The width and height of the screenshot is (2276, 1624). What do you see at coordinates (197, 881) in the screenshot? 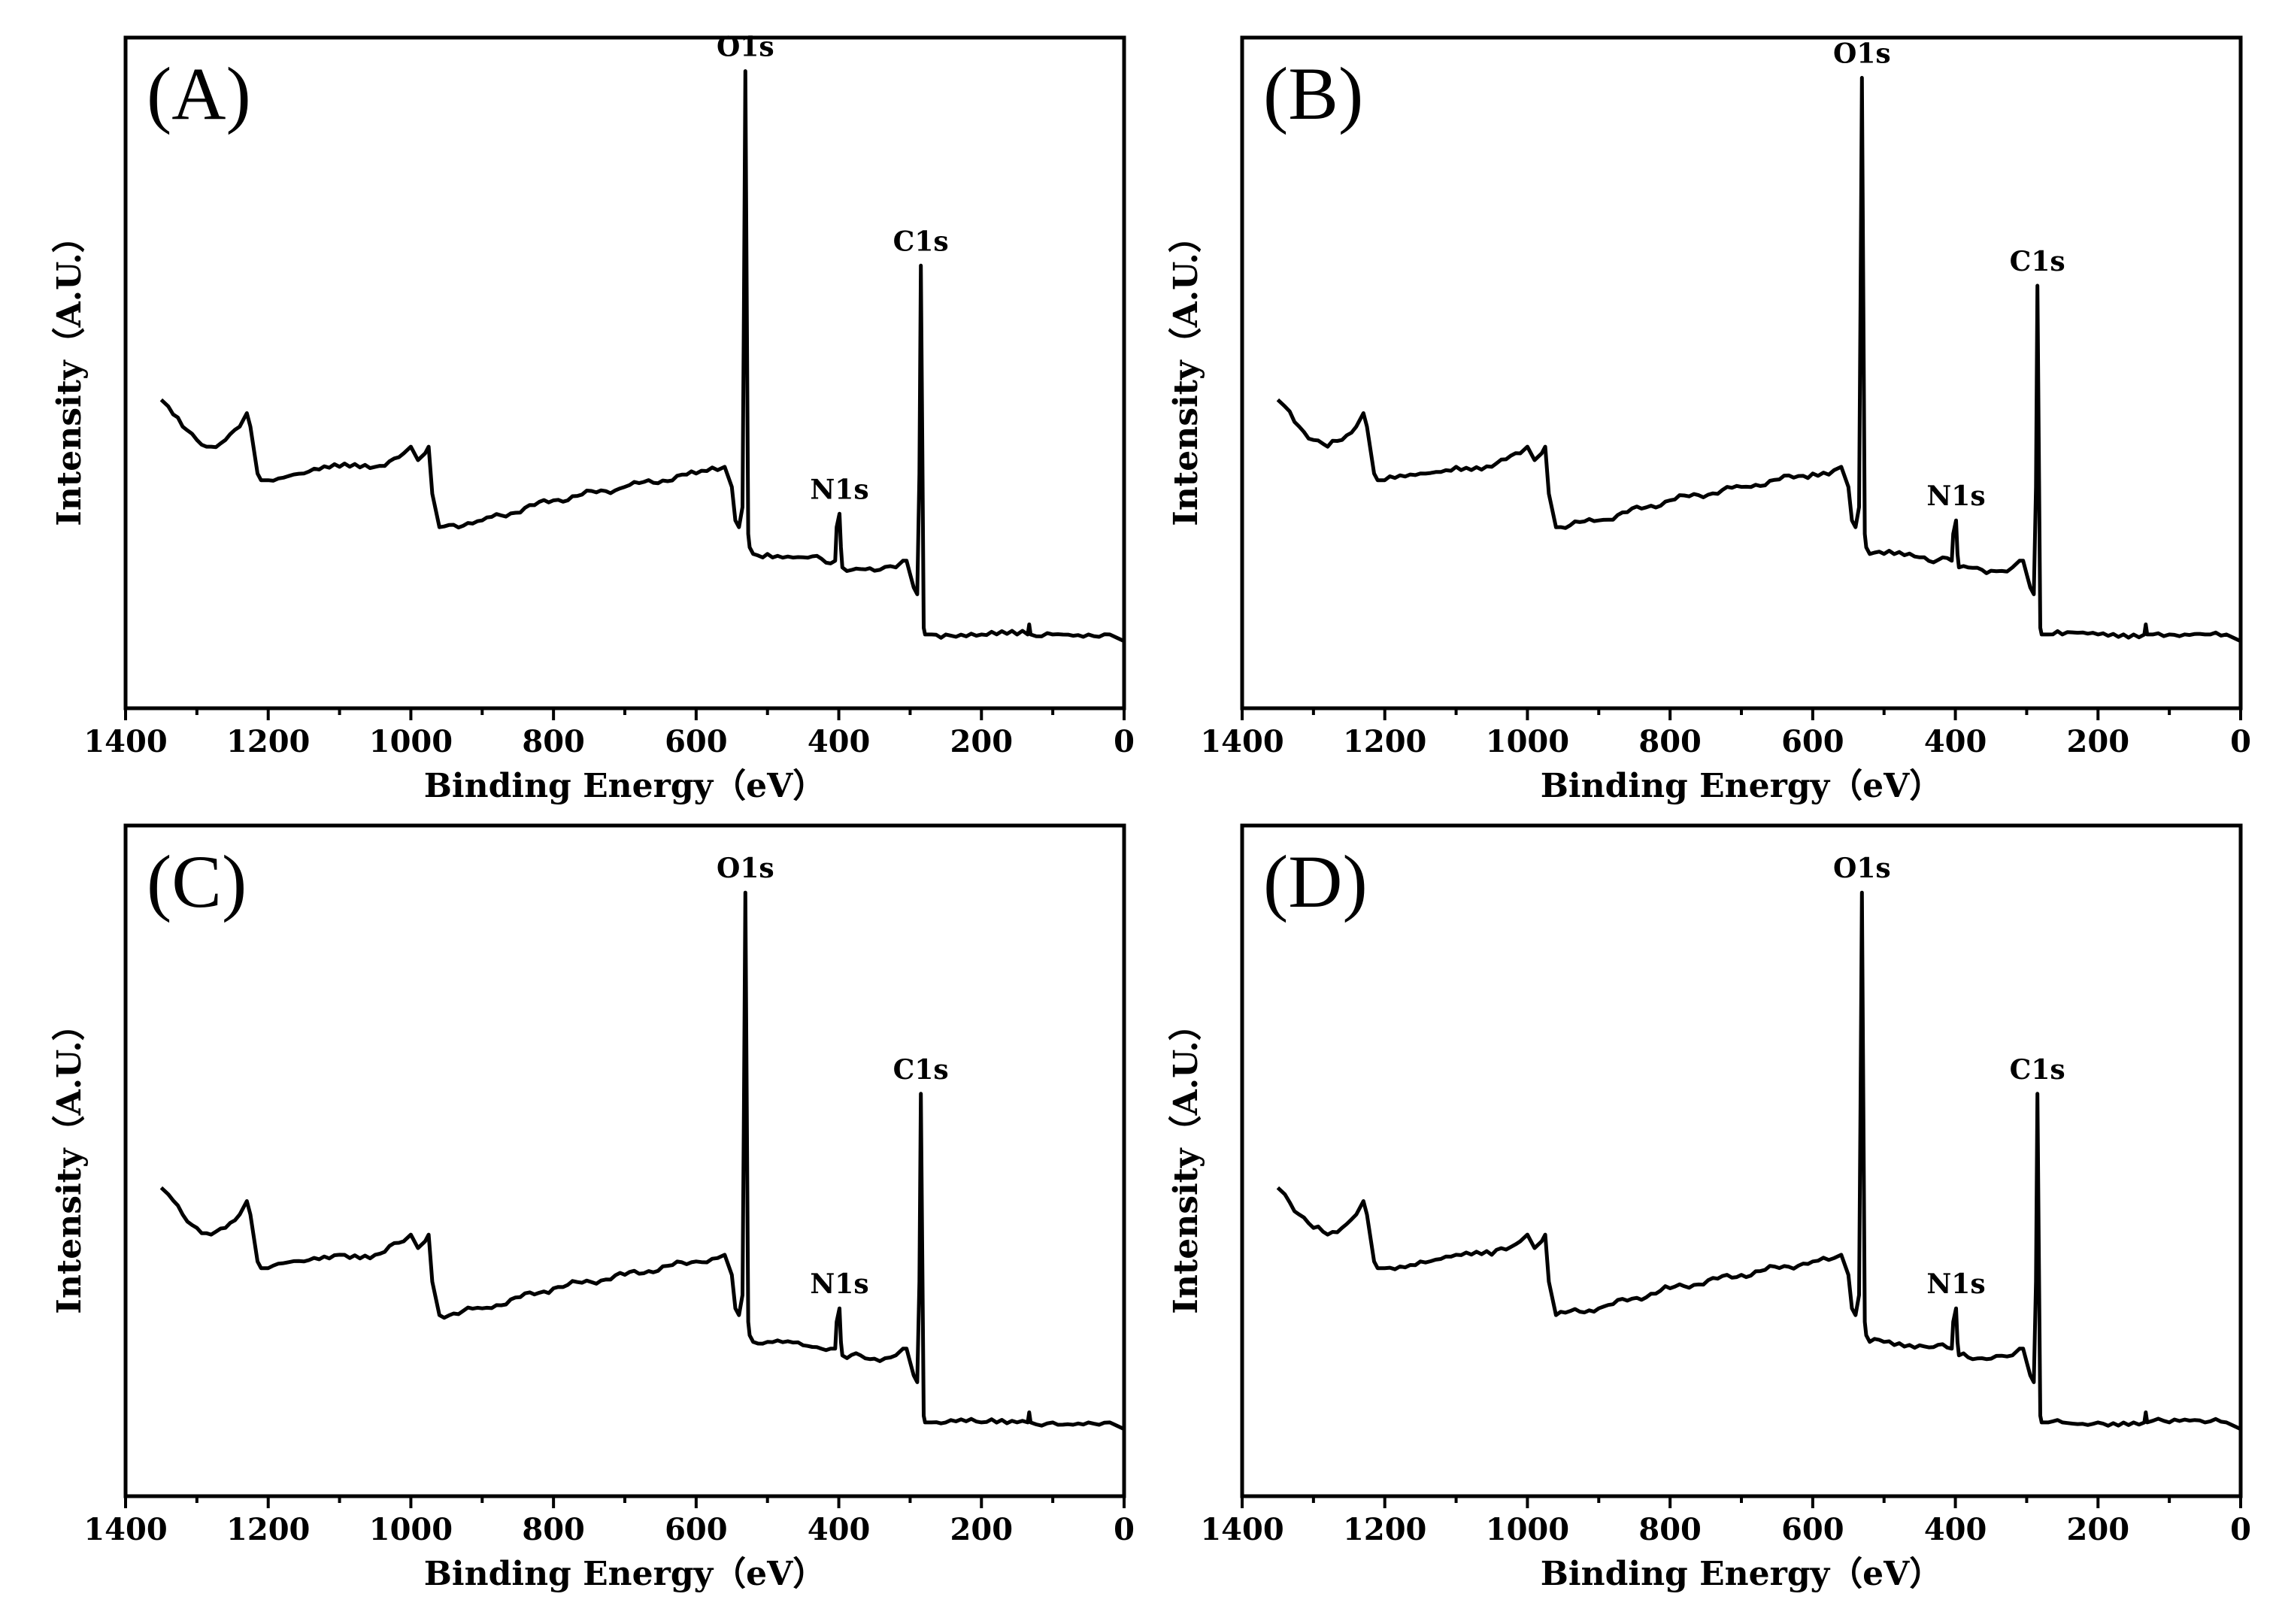
I see `panel-label: (C)` at bounding box center [197, 881].